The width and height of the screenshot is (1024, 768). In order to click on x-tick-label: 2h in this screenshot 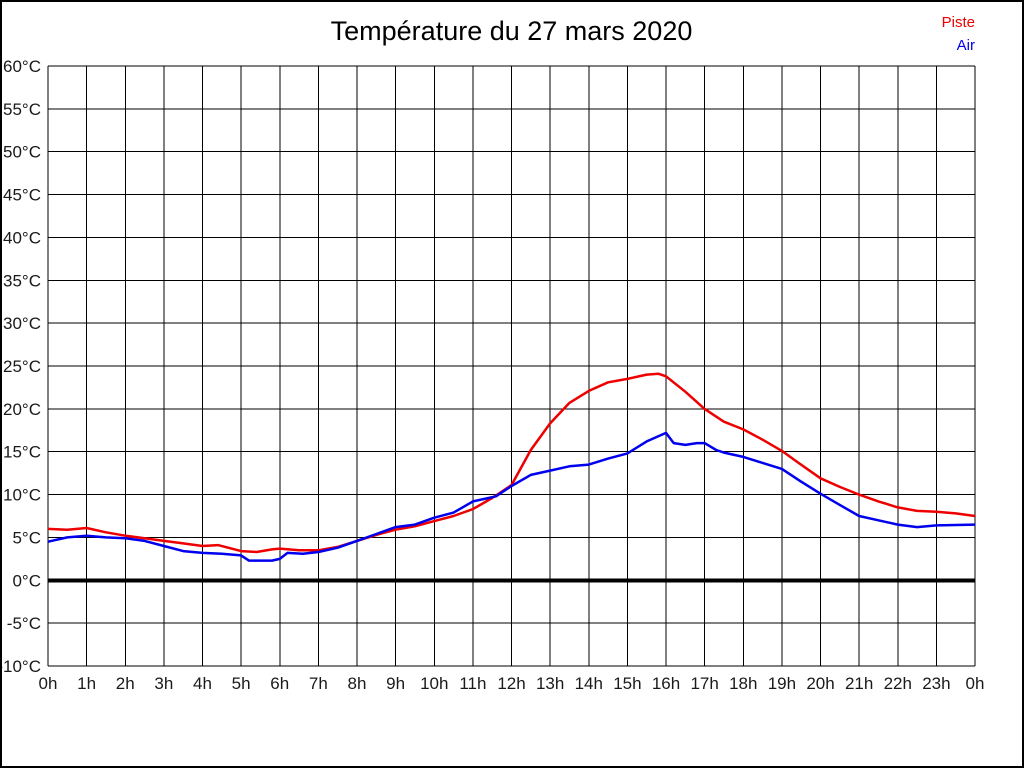, I will do `click(125, 683)`.